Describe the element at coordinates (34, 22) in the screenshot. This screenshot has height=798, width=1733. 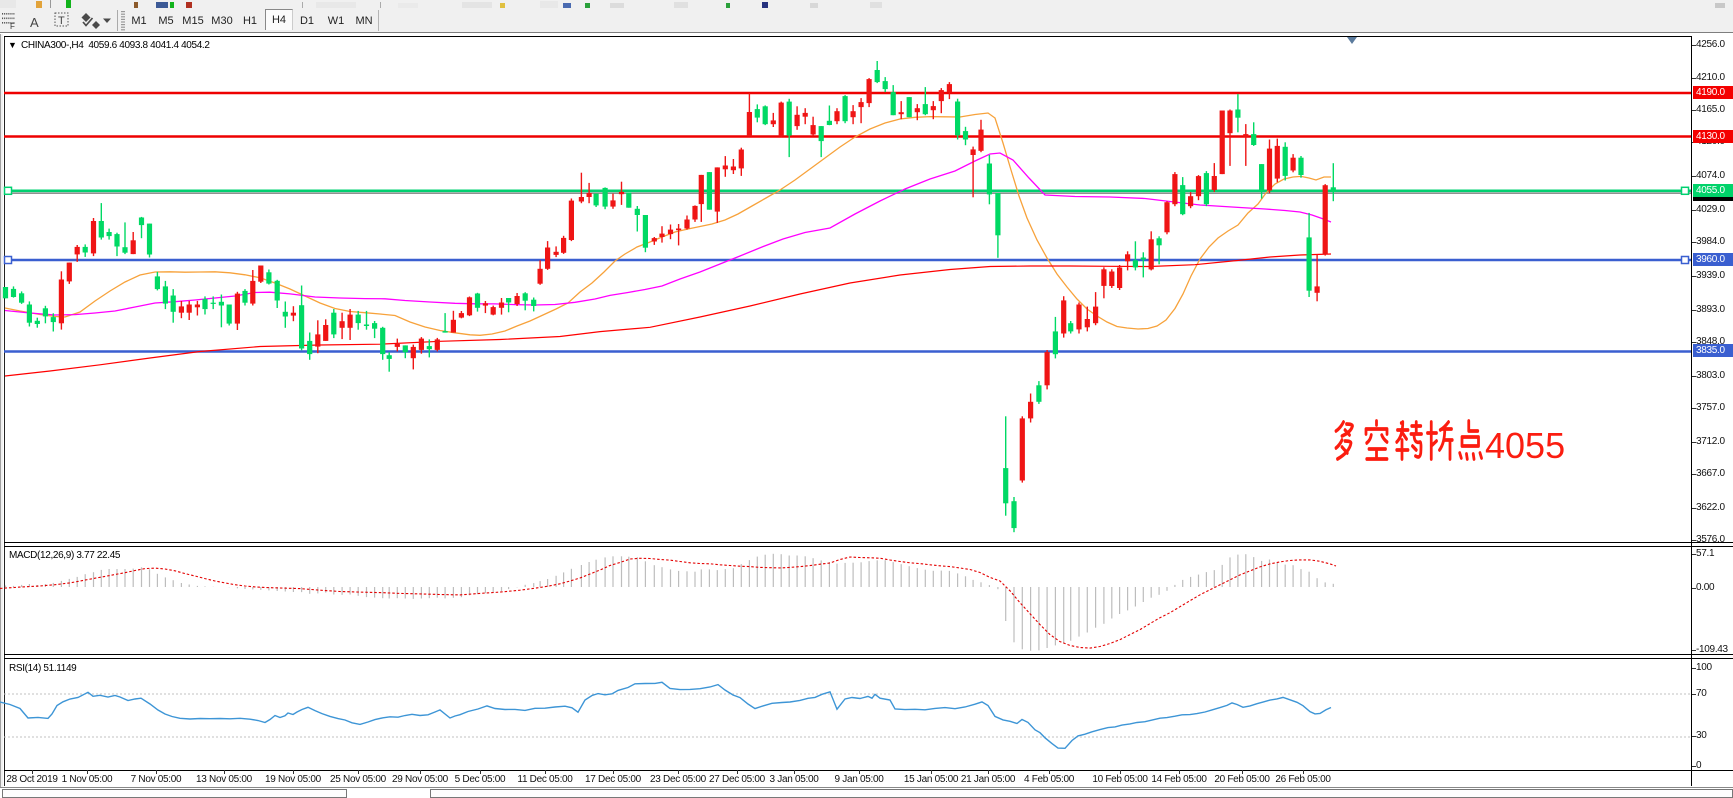
I see `svg-text: A` at that location.